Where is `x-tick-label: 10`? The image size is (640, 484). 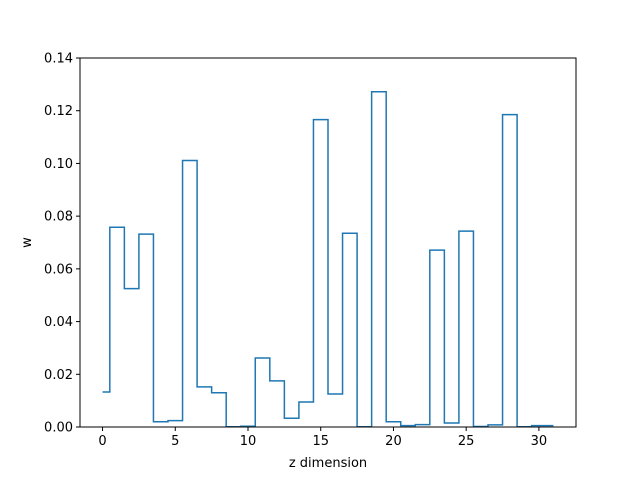 x-tick-label: 10 is located at coordinates (248, 441).